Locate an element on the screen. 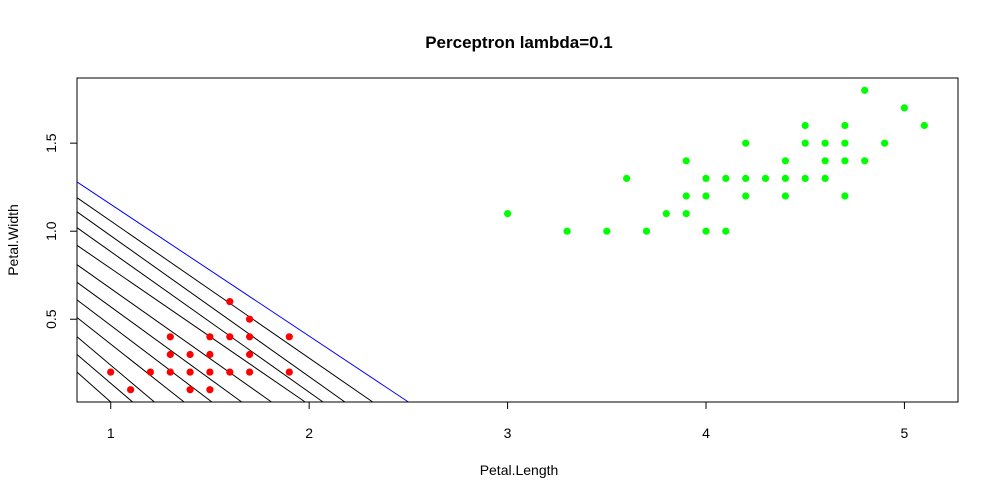 The height and width of the screenshot is (500, 1000). y-axis-label: Petal.Width is located at coordinates (13, 240).